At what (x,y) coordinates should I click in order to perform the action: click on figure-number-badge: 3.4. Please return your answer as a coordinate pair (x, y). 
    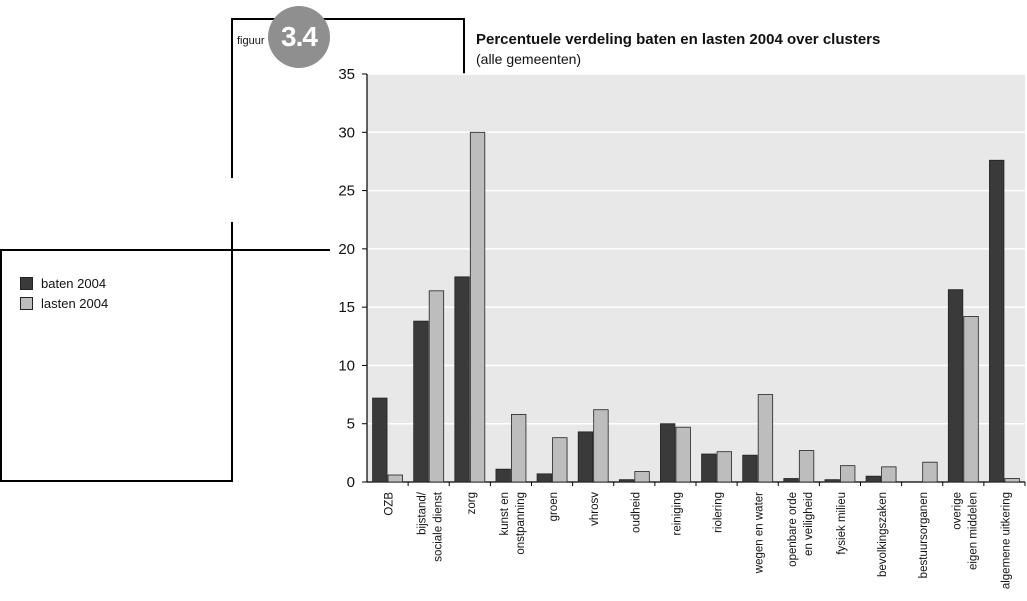
    Looking at the image, I should click on (299, 37).